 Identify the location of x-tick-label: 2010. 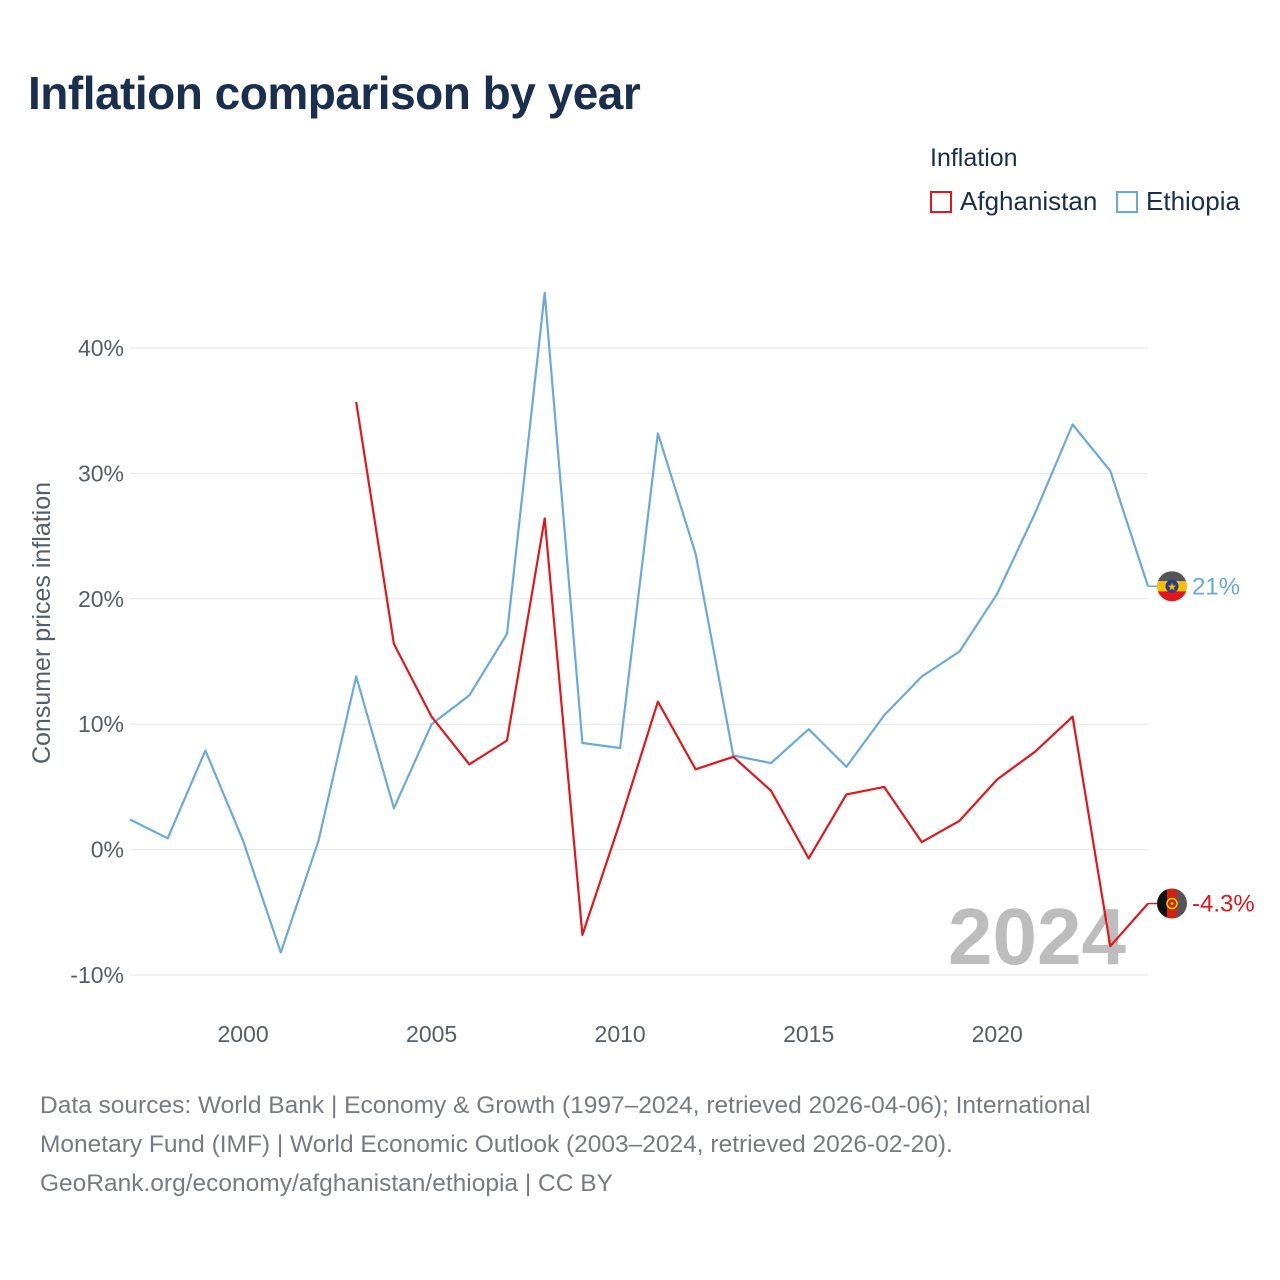
(620, 1034).